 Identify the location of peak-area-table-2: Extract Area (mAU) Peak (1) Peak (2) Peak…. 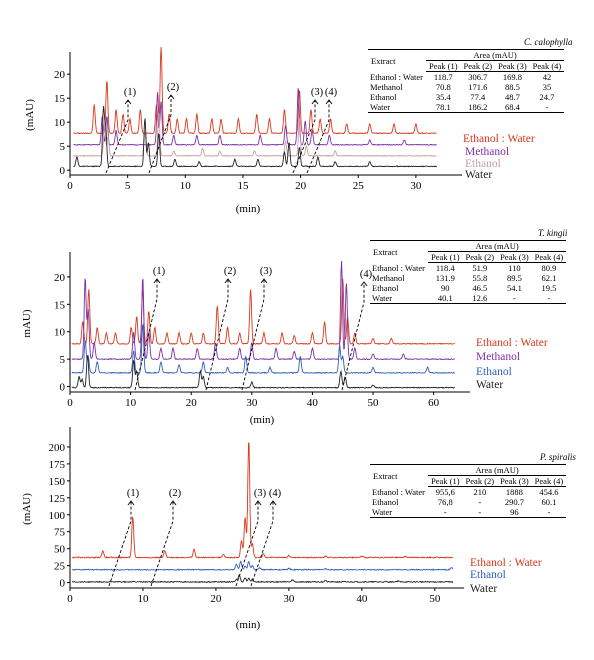
(468, 272).